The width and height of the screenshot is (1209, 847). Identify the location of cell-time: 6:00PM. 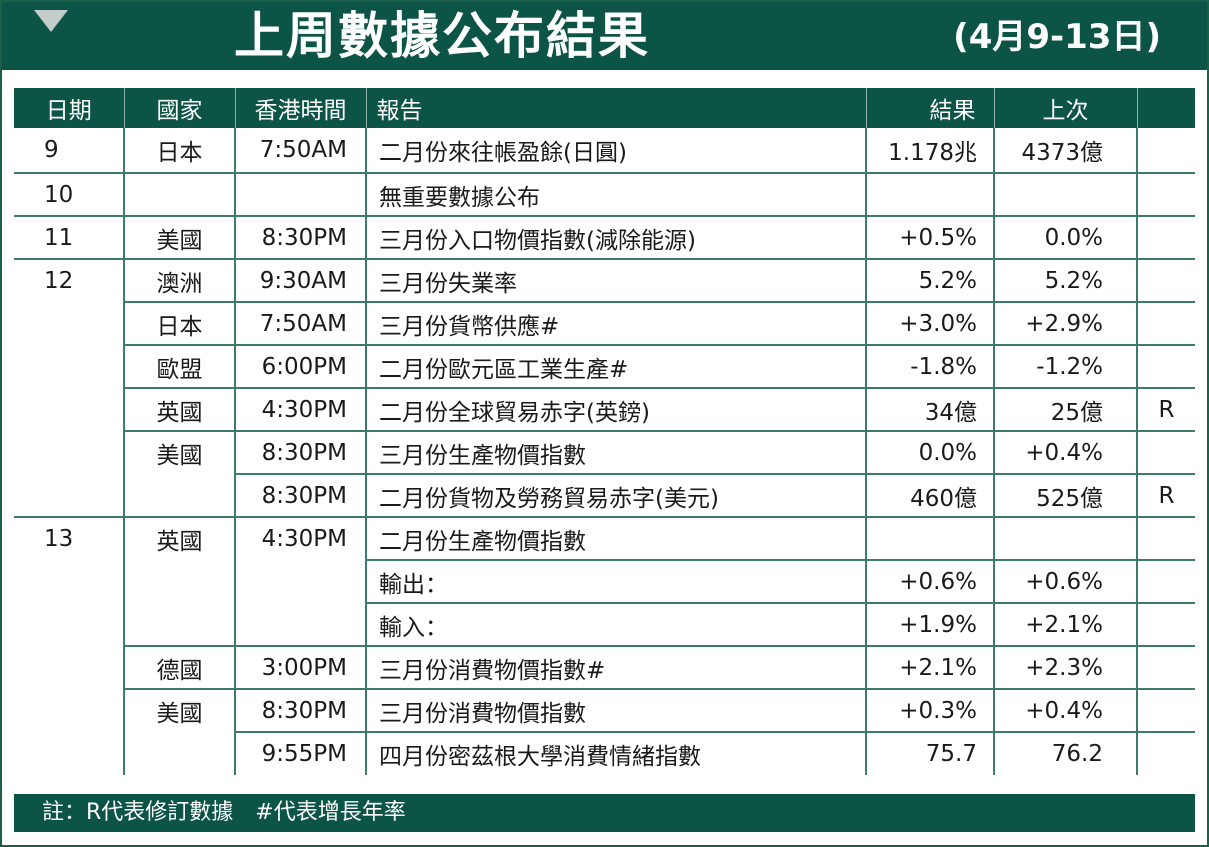
(301, 367).